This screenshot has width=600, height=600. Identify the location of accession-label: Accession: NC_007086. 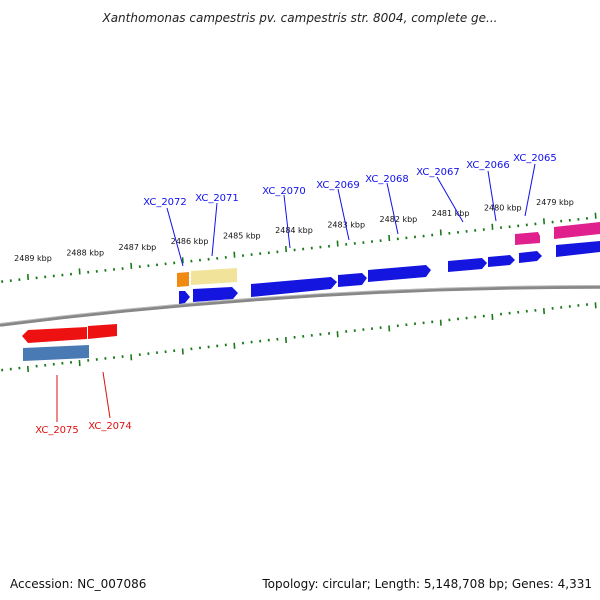
(78, 584).